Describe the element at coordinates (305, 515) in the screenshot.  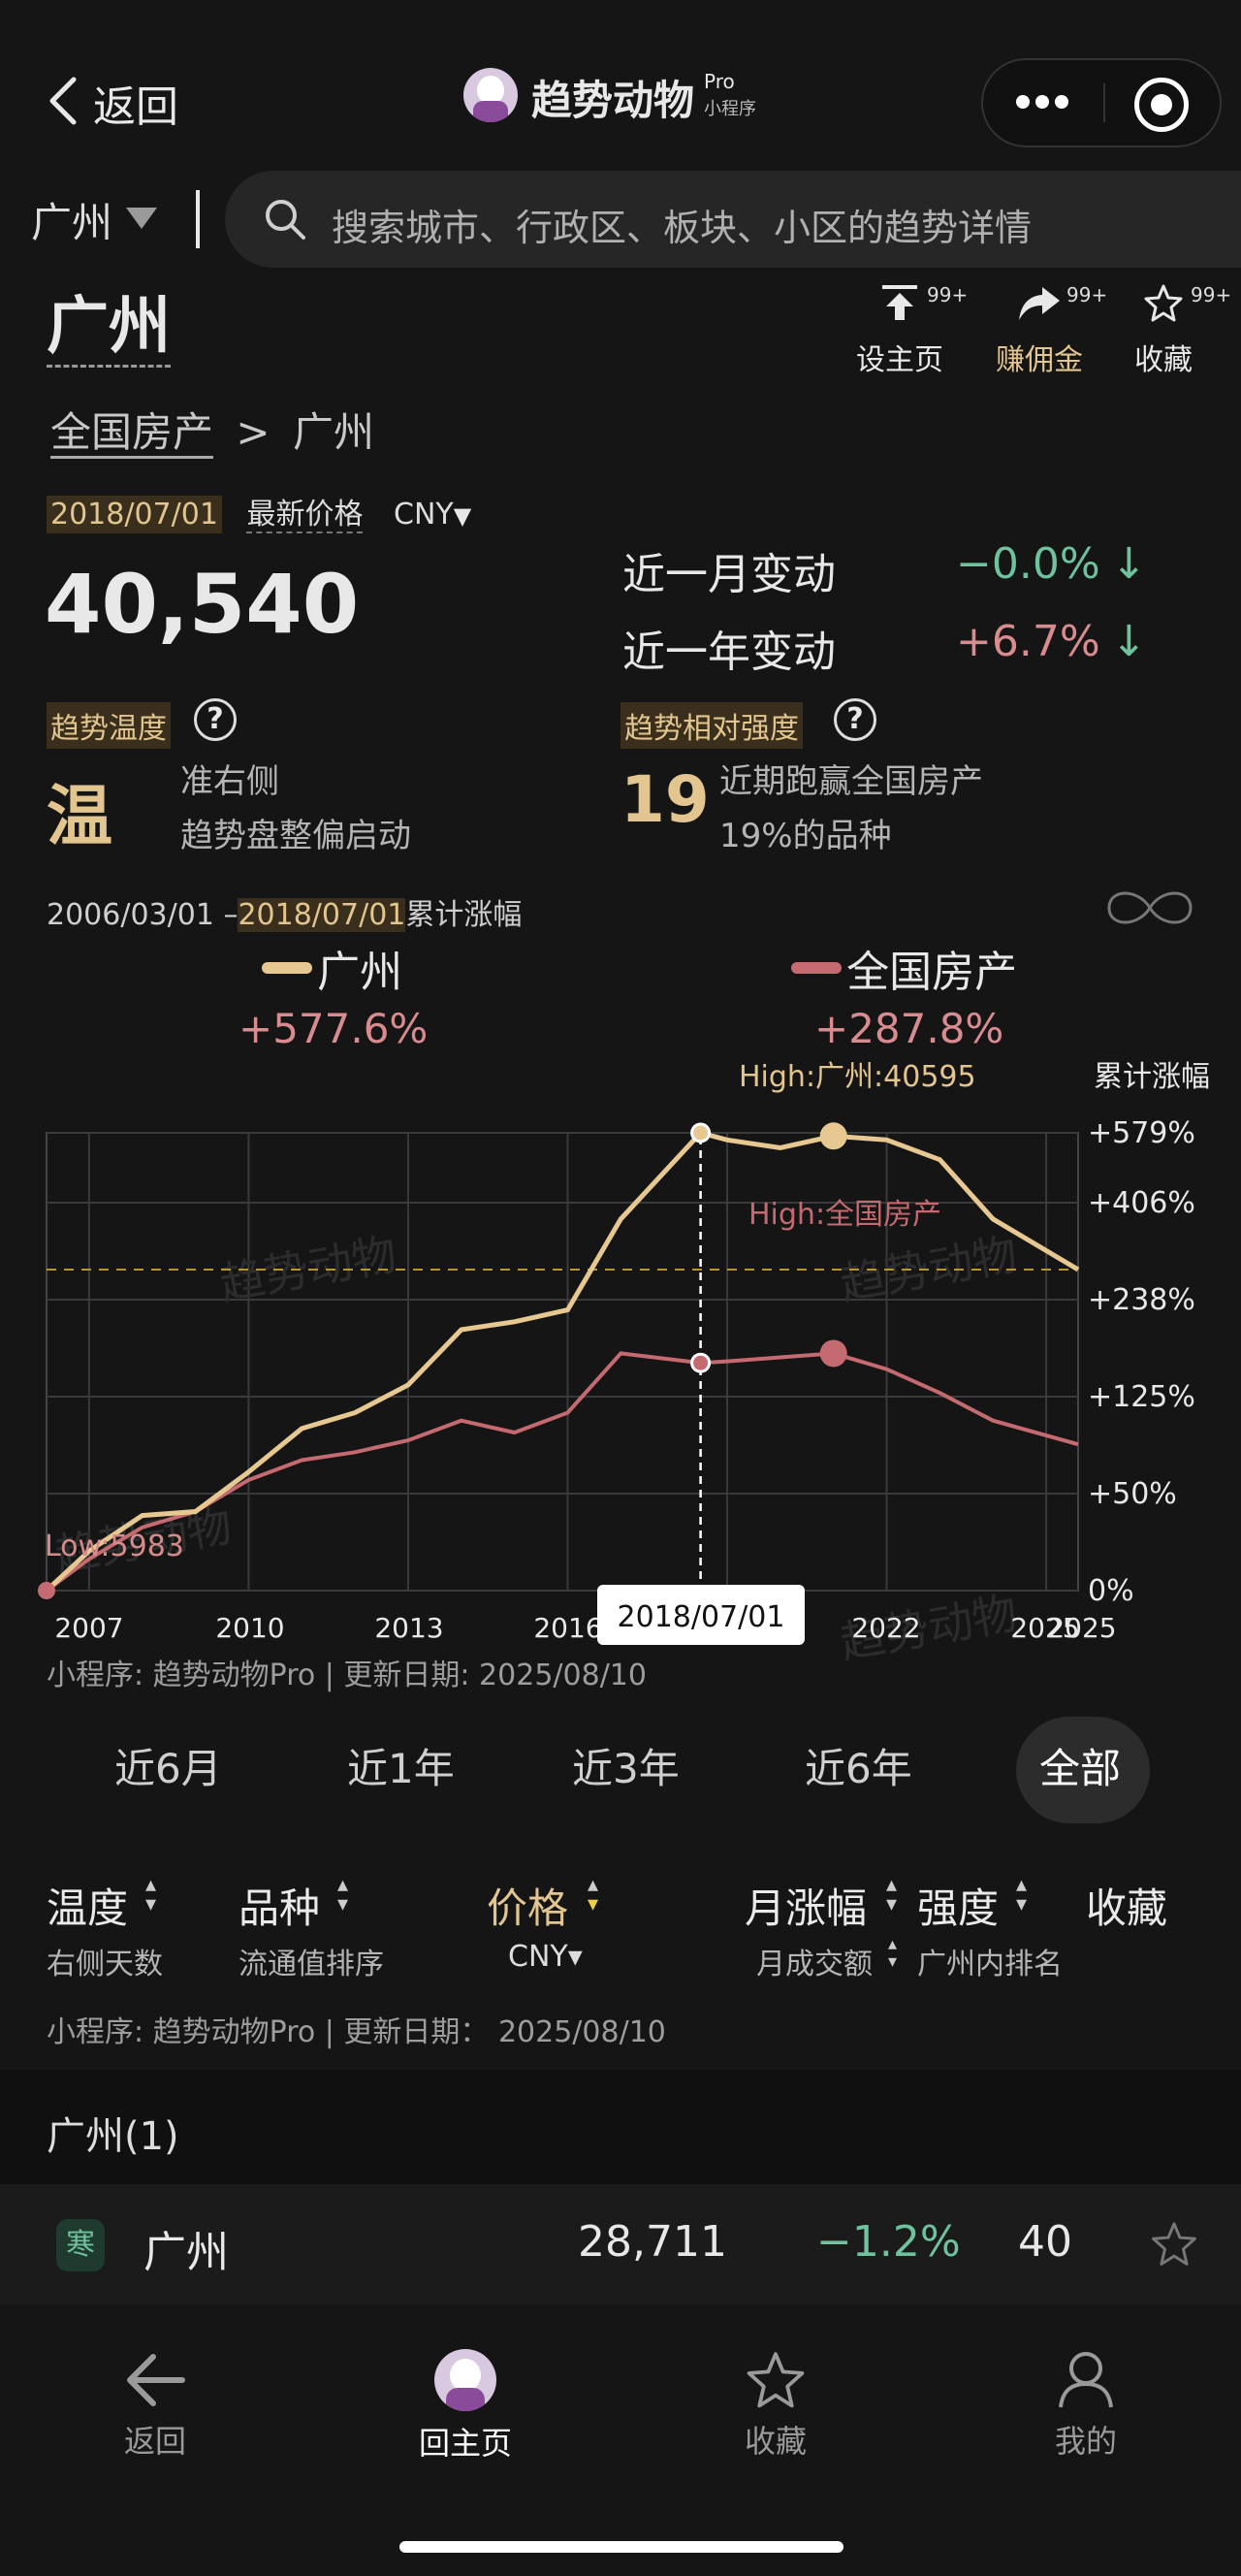
I see `price-label: 最新价格` at that location.